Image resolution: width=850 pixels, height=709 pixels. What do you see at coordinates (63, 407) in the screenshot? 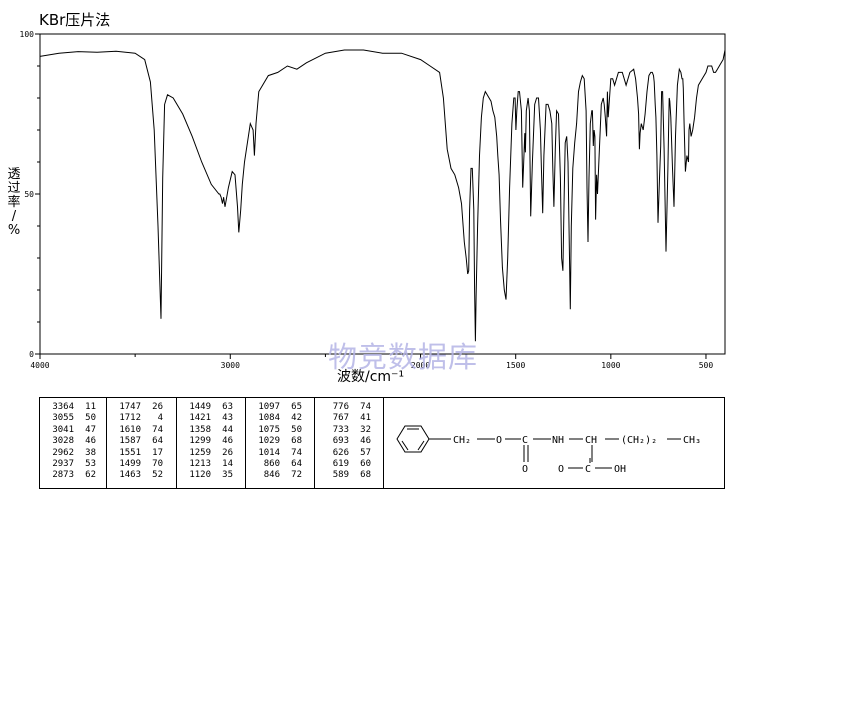
I see `peak-wavenumber: 3364` at bounding box center [63, 407].